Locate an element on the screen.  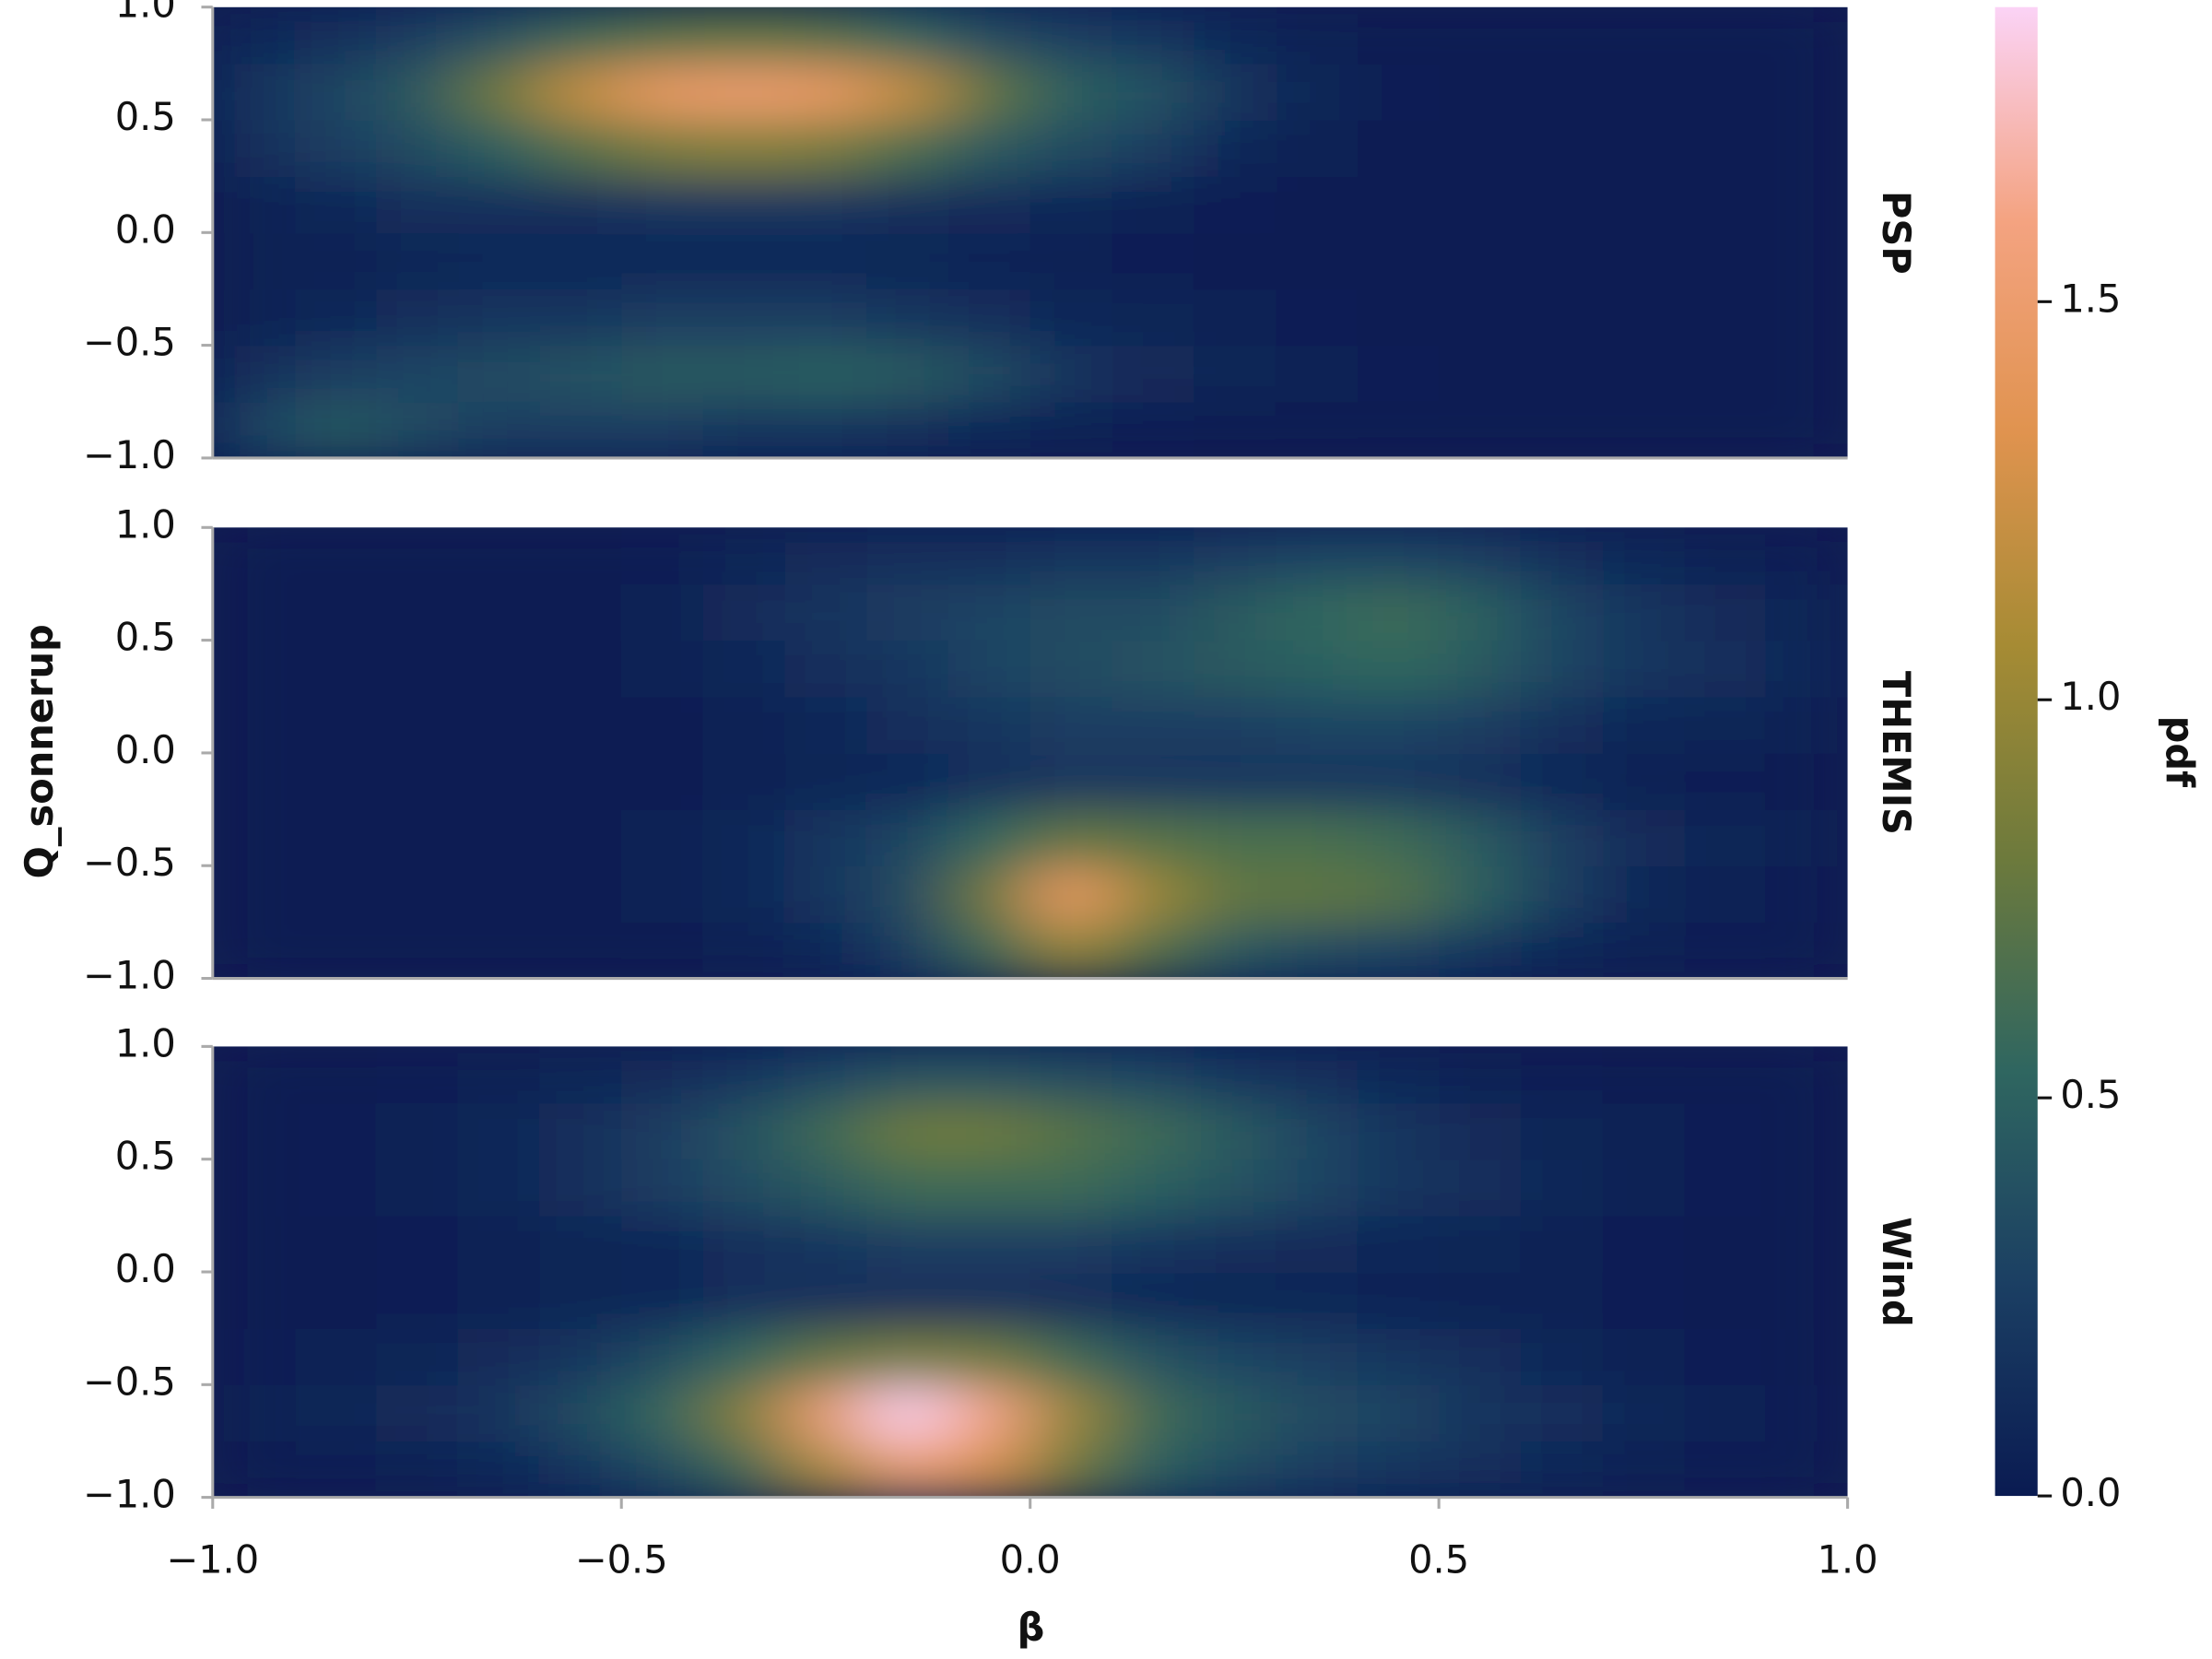
y-tick-label: −0.5 is located at coordinates (129, 862).